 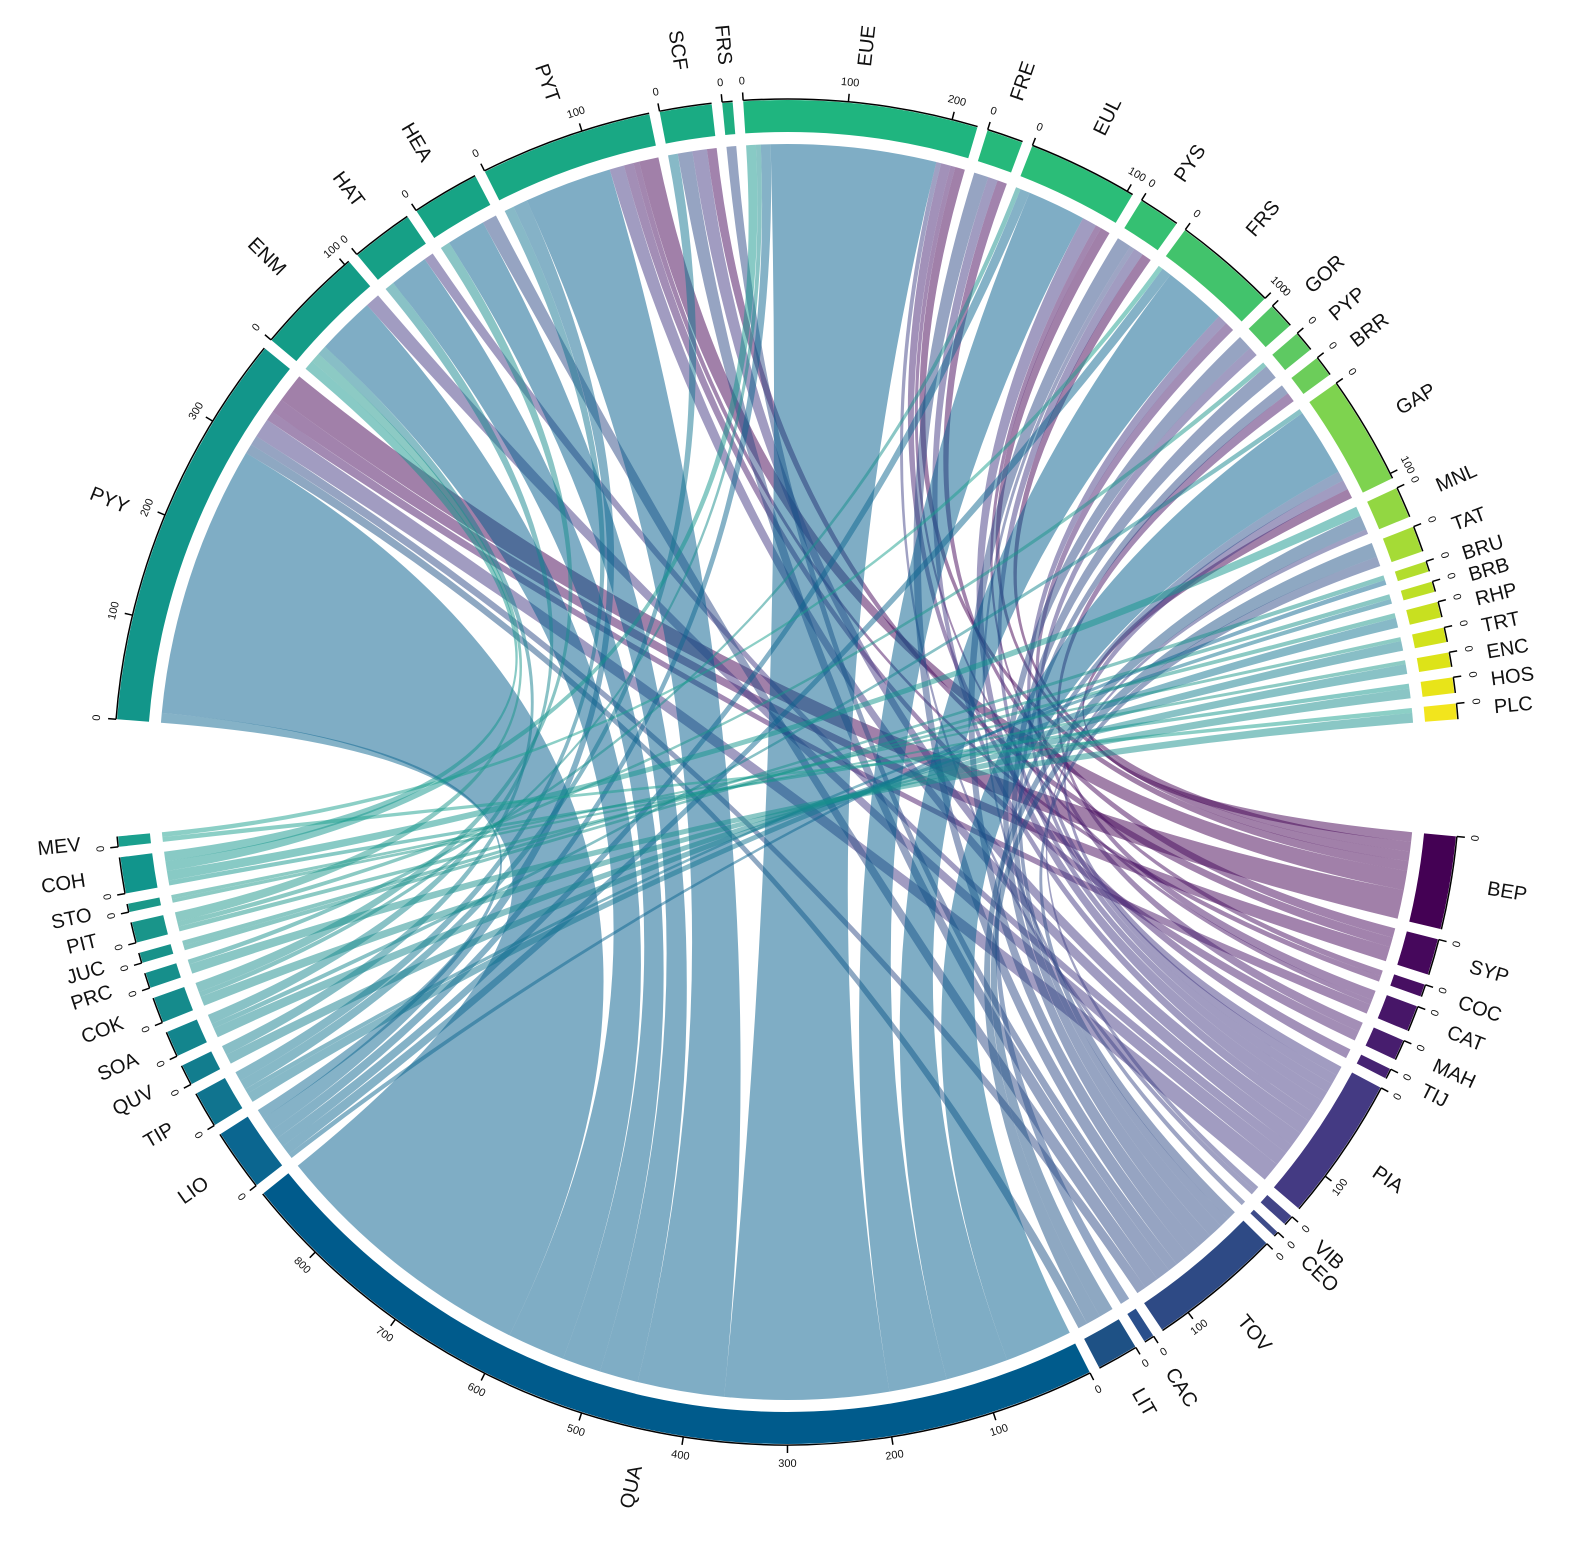 I want to click on tick-label: 300, so click(x=787, y=1464).